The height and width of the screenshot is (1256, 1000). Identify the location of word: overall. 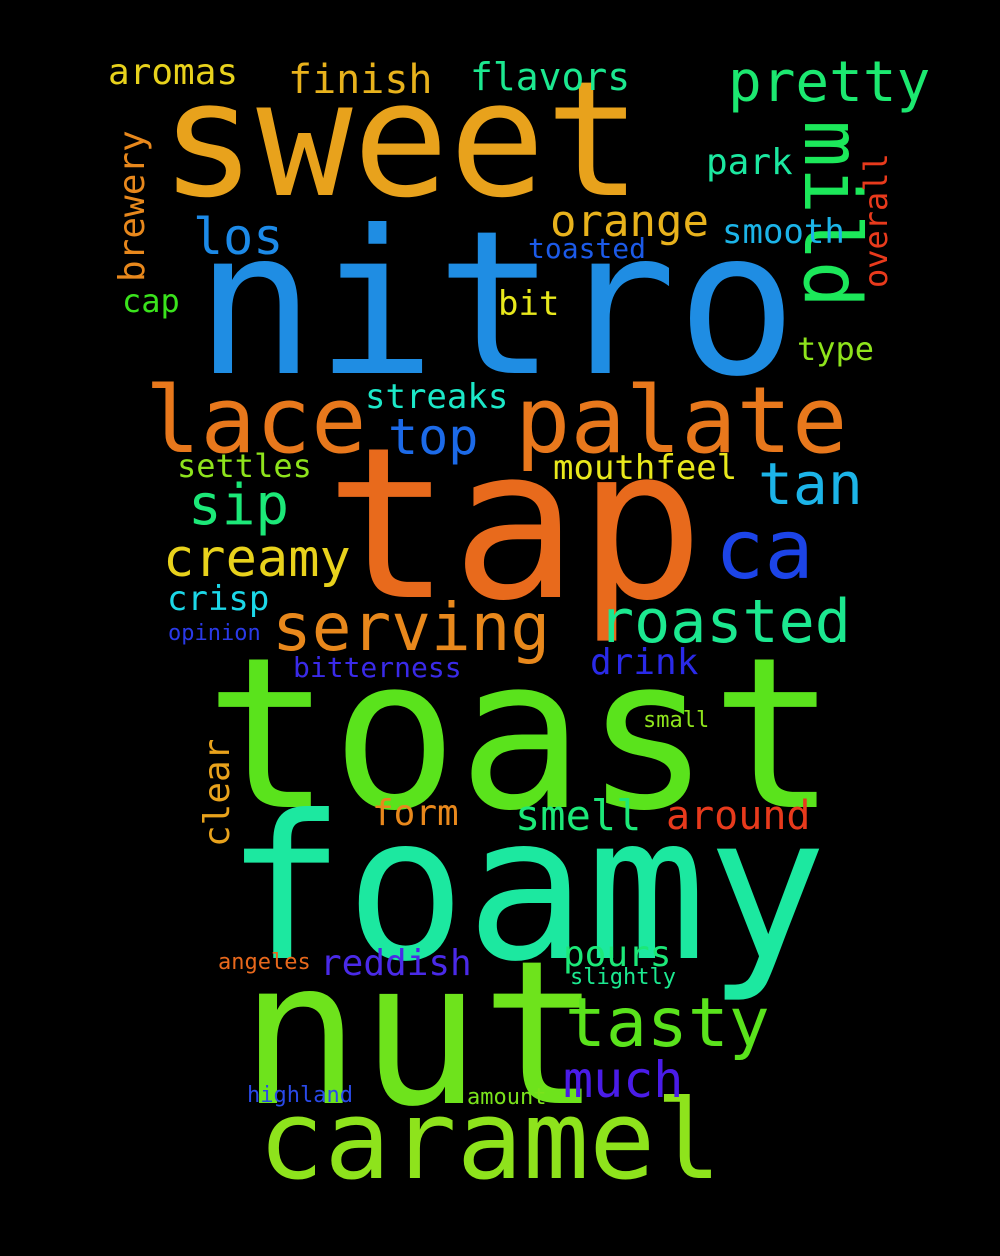
(876, 220).